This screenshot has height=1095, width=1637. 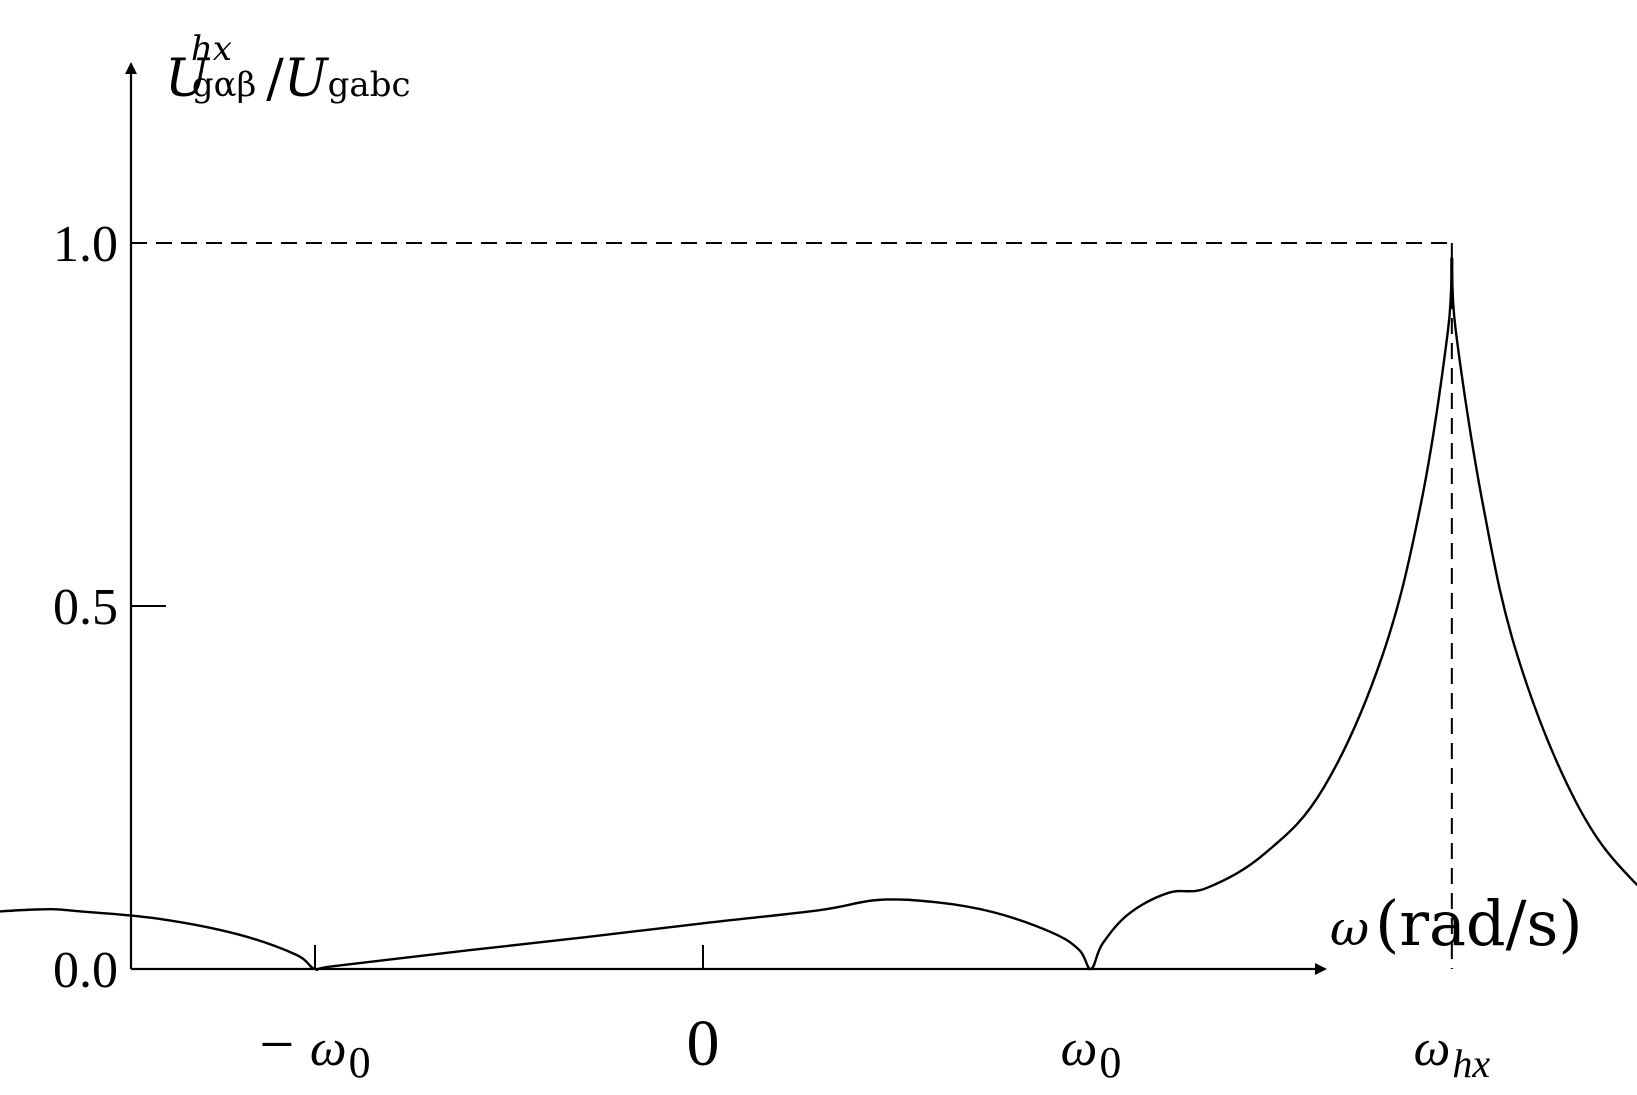 I want to click on y-label-denominator: U, so click(x=307, y=79).